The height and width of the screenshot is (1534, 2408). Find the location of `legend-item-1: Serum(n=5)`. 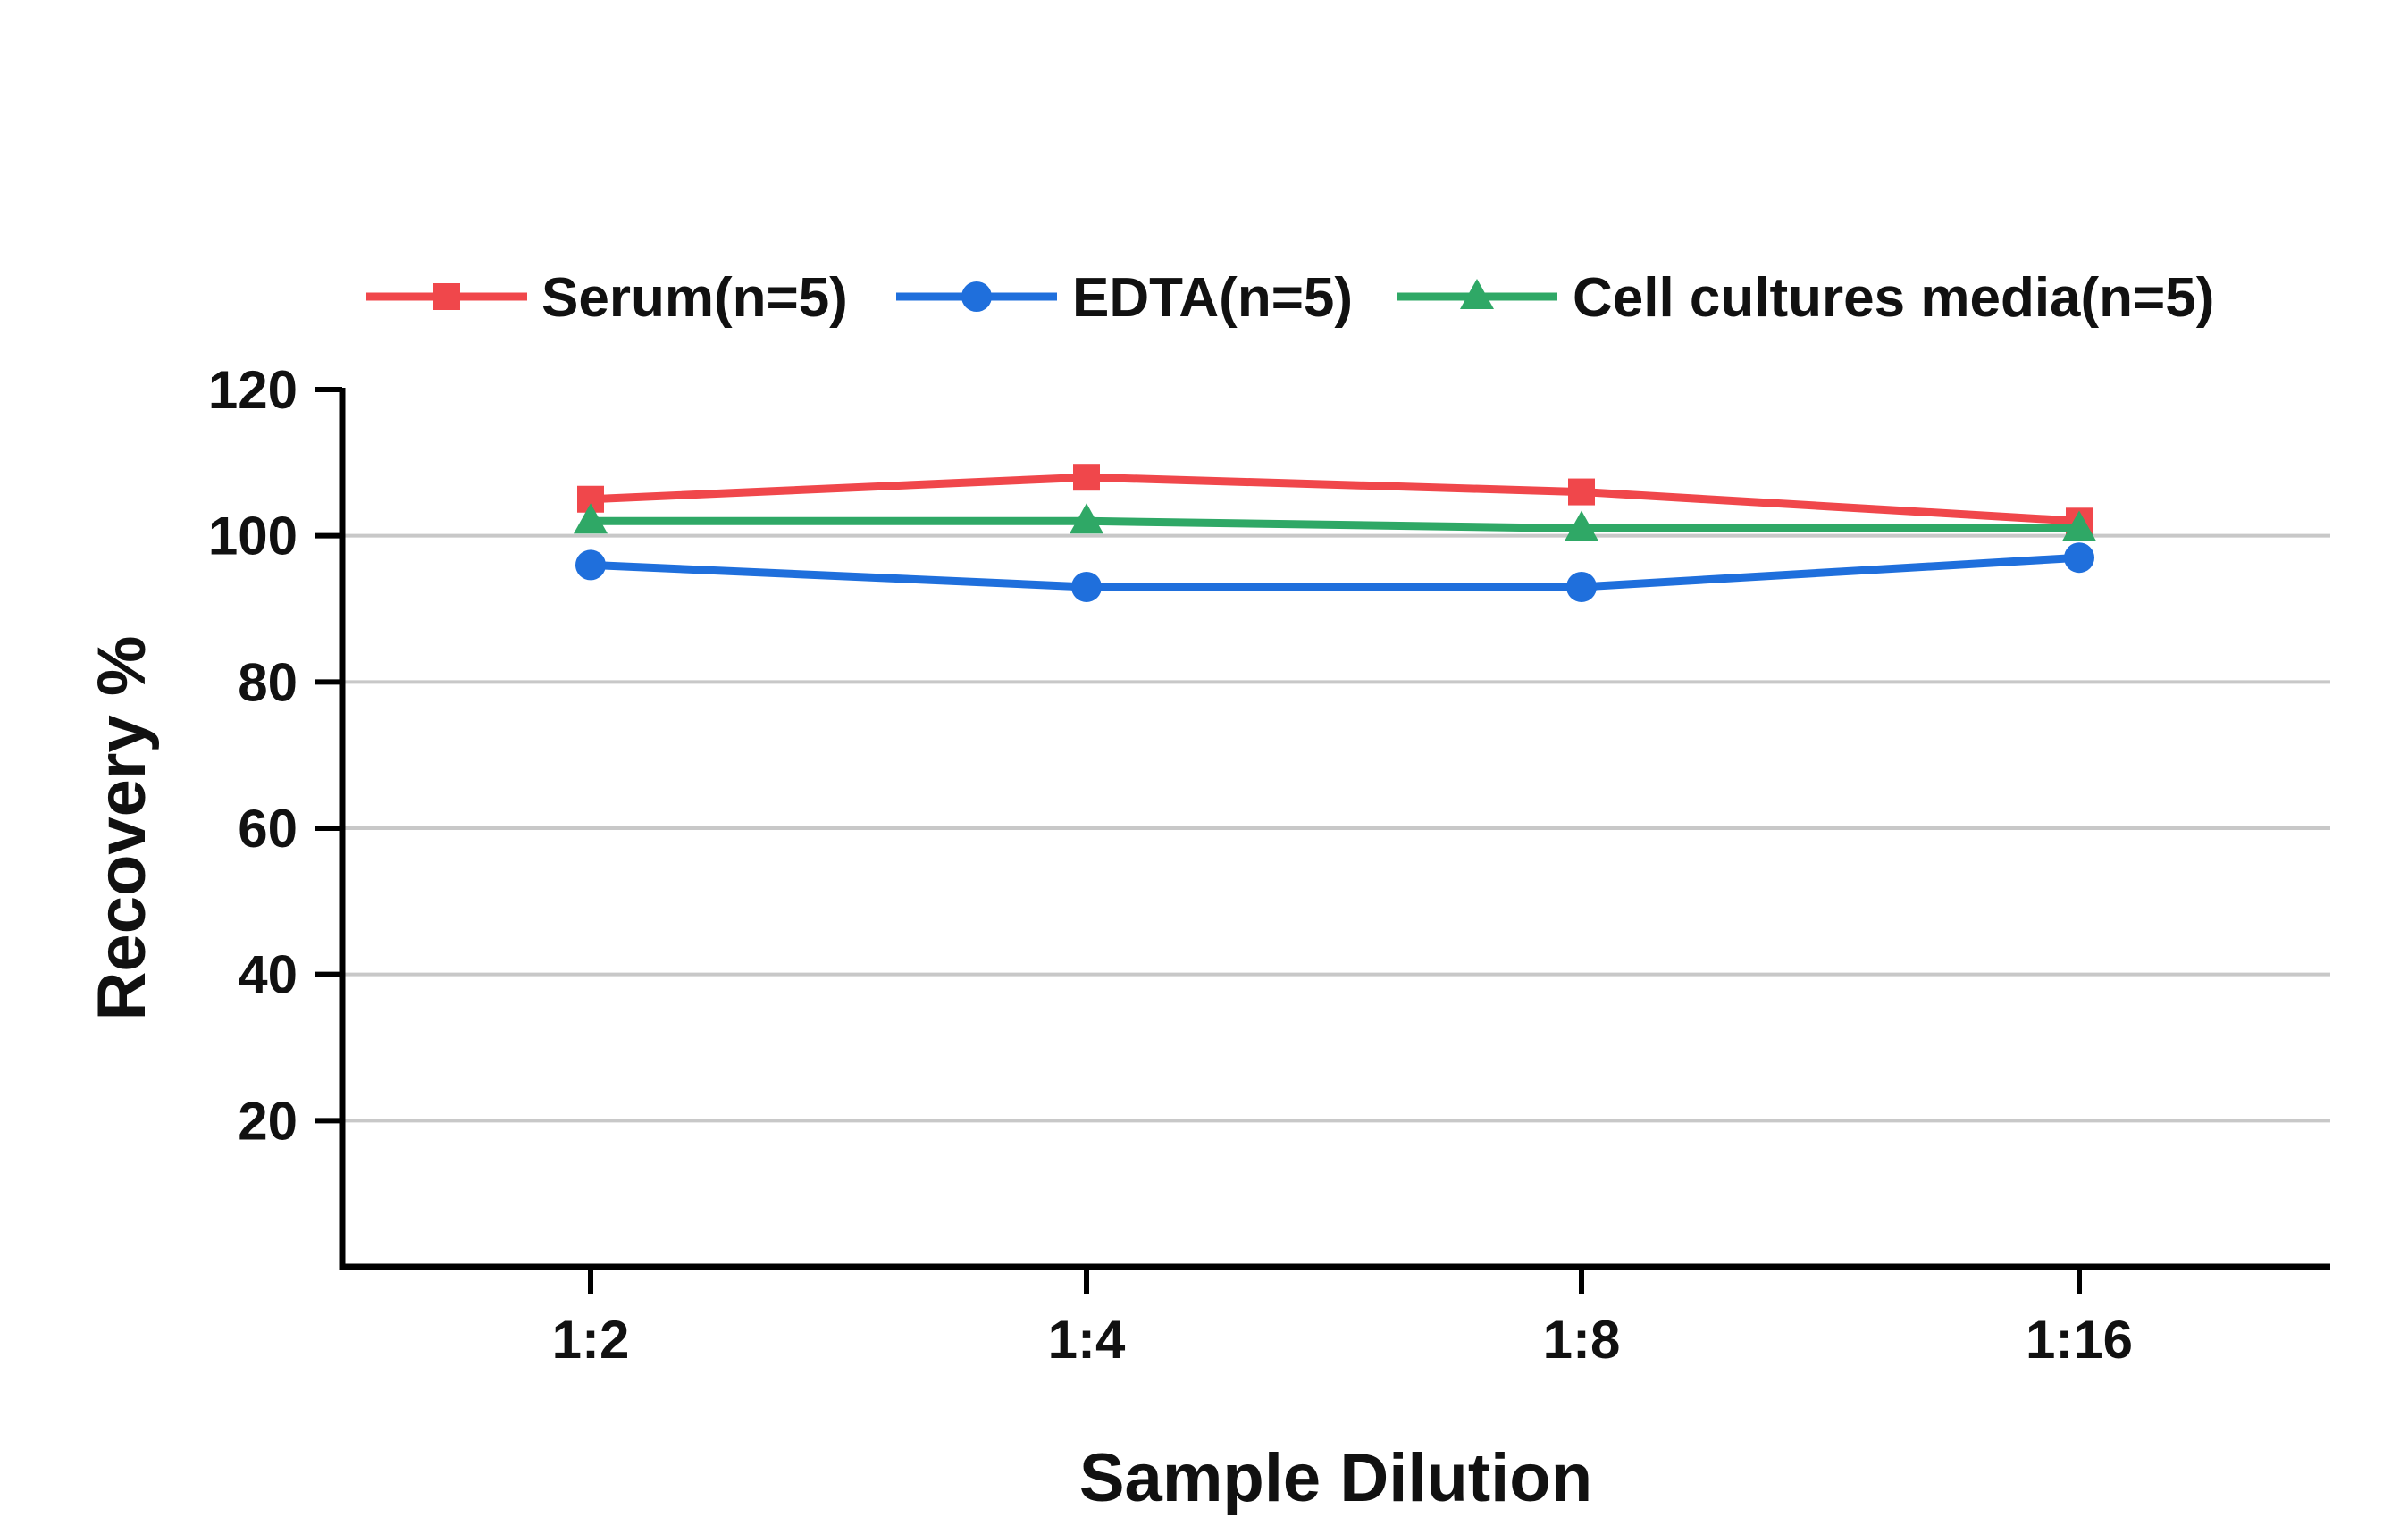

legend-item-1: Serum(n=5) is located at coordinates (607, 298).